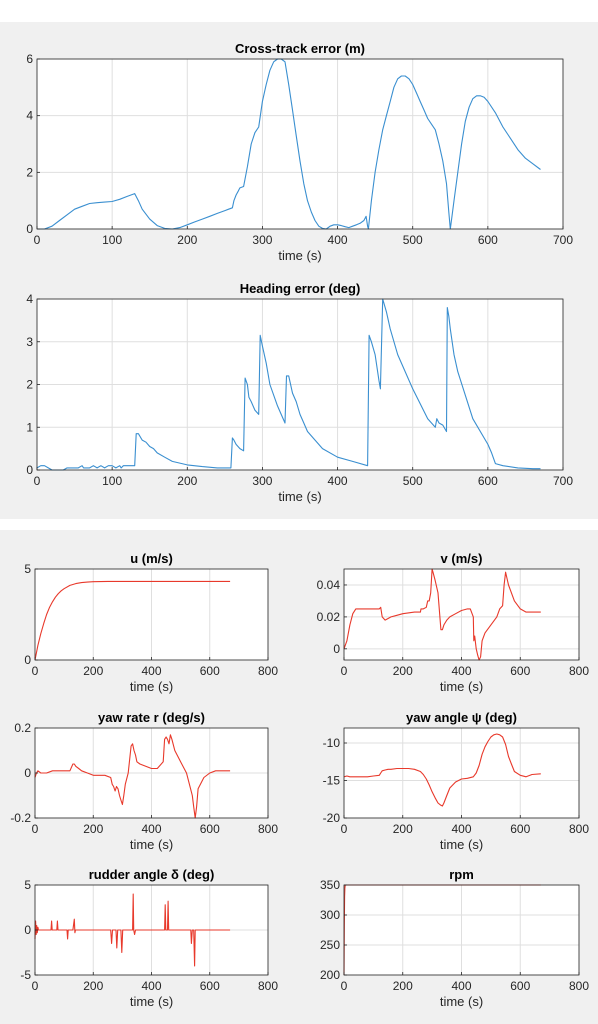 This screenshot has height=1024, width=598. Describe the element at coordinates (300, 288) in the screenshot. I see `chart-title: Heading error (deg)` at that location.